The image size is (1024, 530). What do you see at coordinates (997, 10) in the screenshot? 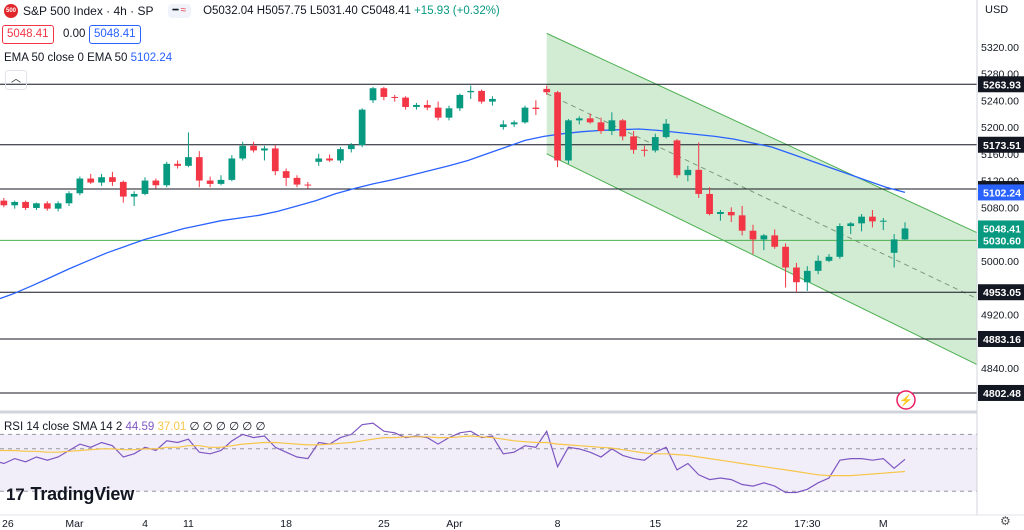
I see `currency-label: USD` at bounding box center [997, 10].